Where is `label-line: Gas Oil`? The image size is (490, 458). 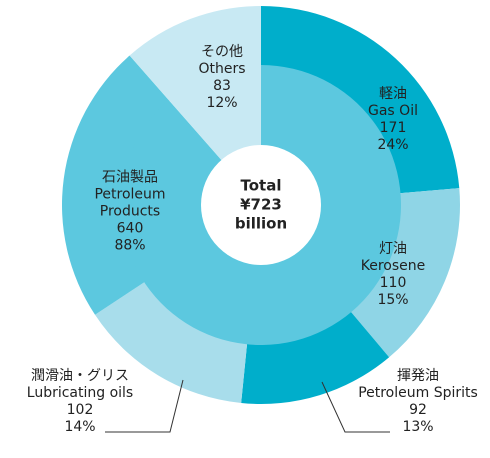 label-line: Gas Oil is located at coordinates (393, 111).